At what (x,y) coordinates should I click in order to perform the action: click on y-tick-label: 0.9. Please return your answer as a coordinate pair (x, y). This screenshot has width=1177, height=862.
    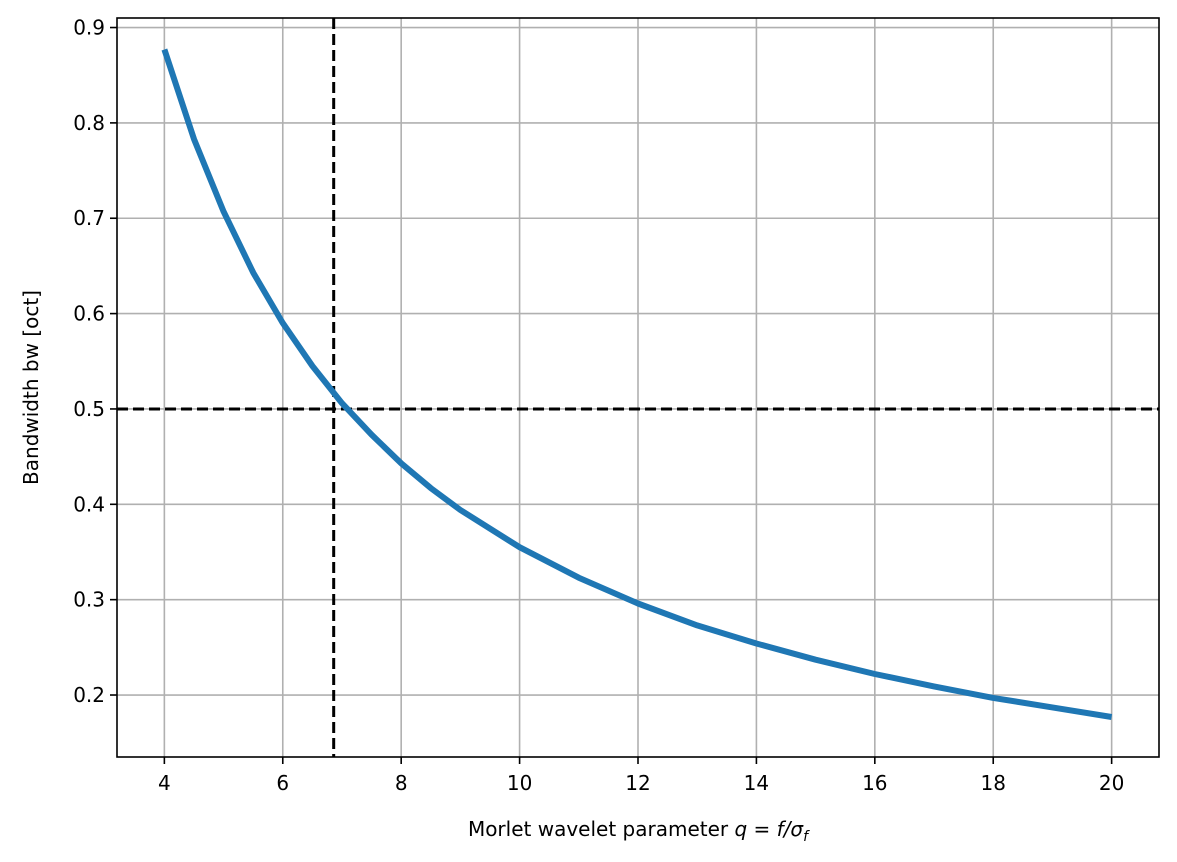
    Looking at the image, I should click on (89, 28).